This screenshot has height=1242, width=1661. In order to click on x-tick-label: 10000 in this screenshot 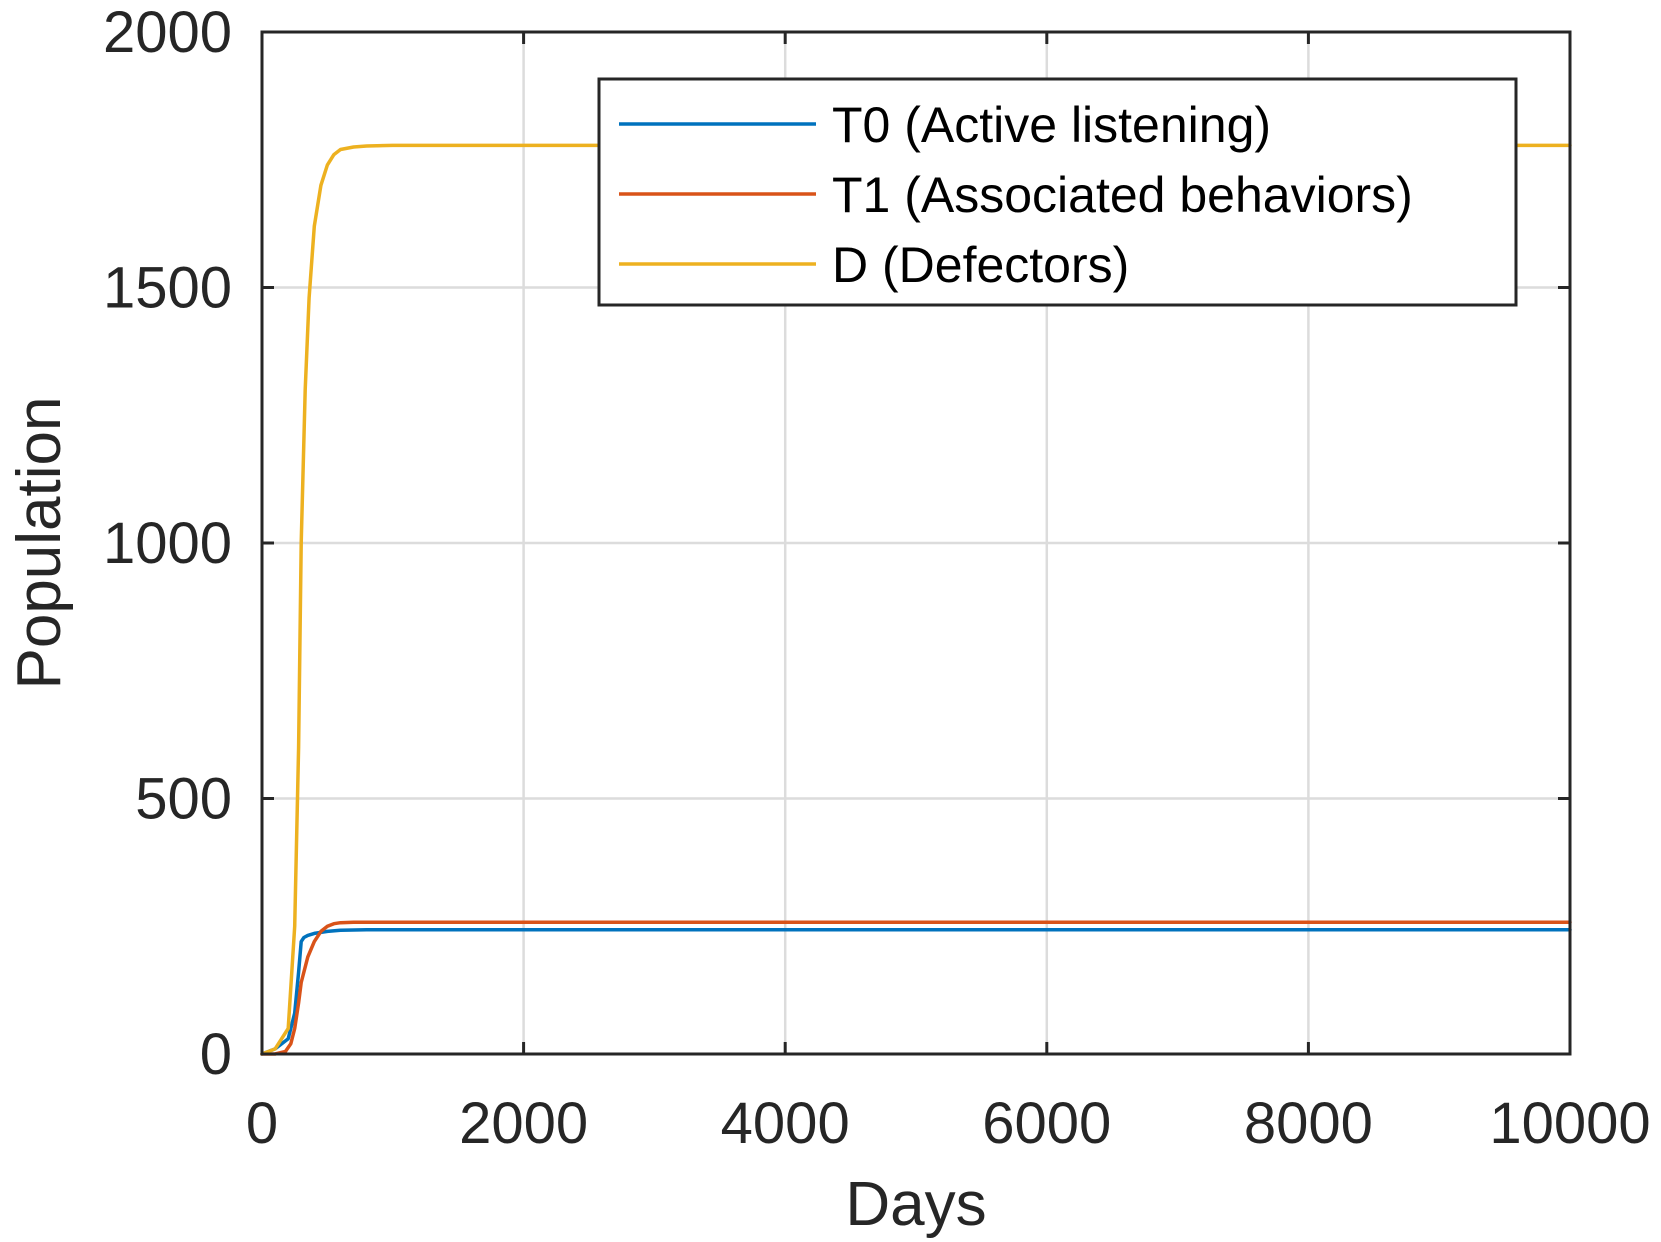, I will do `click(1569, 1123)`.